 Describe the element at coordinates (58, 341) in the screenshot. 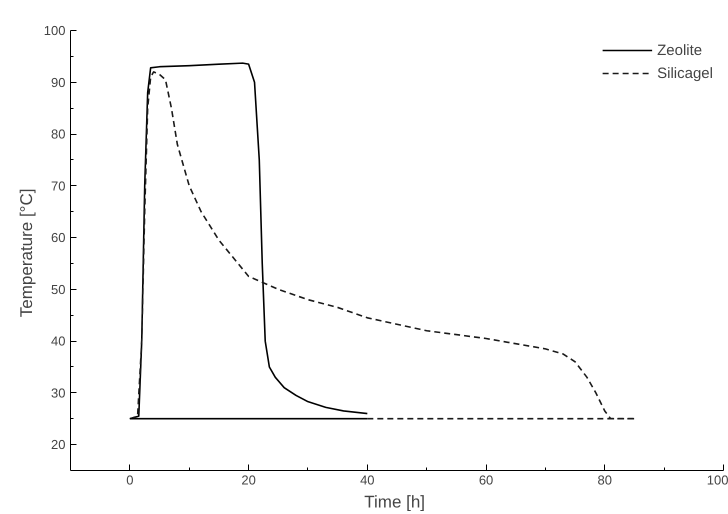

I see `y-tick-label: 40` at that location.